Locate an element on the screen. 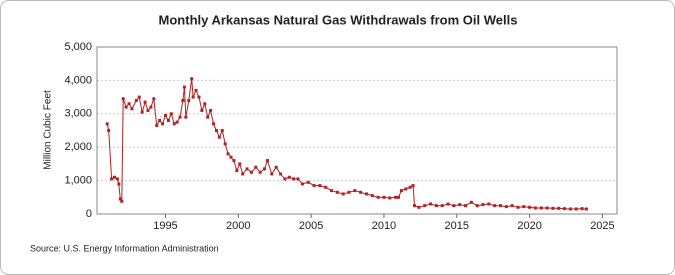 The width and height of the screenshot is (675, 275). x-tick-label: 2005 is located at coordinates (311, 226).